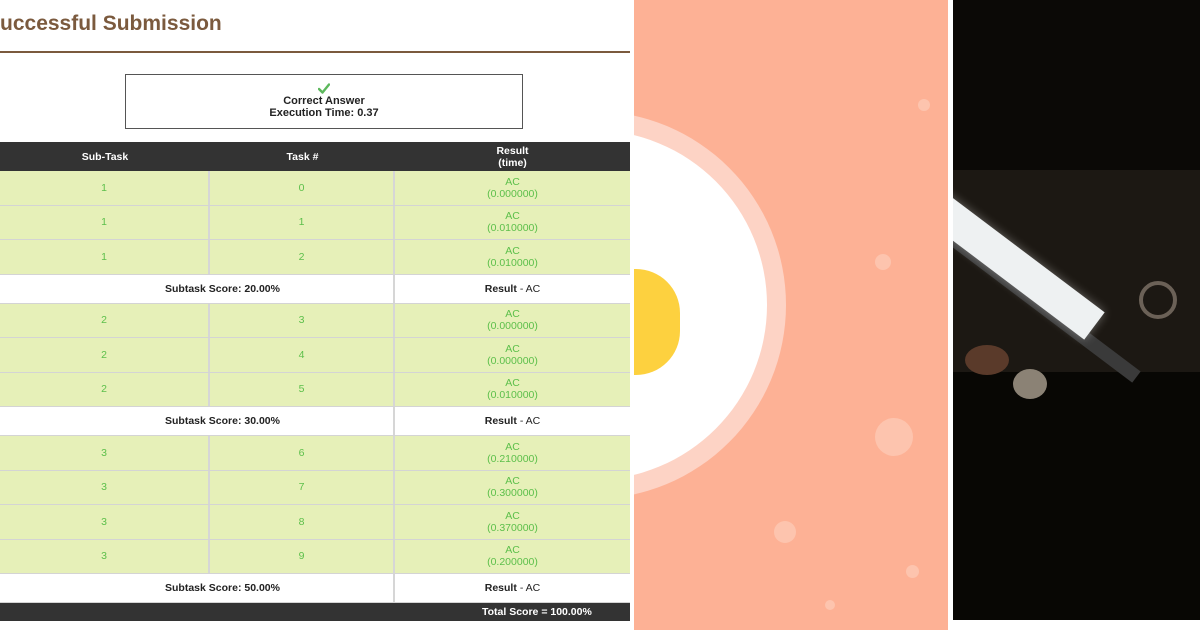 The image size is (1200, 630). Describe the element at coordinates (197, 421) in the screenshot. I see `subtask-score: Subtask Score: 30.00%` at that location.